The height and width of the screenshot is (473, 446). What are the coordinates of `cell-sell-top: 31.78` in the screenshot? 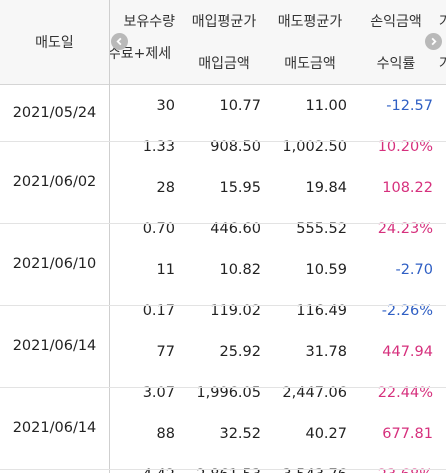 It's located at (326, 351).